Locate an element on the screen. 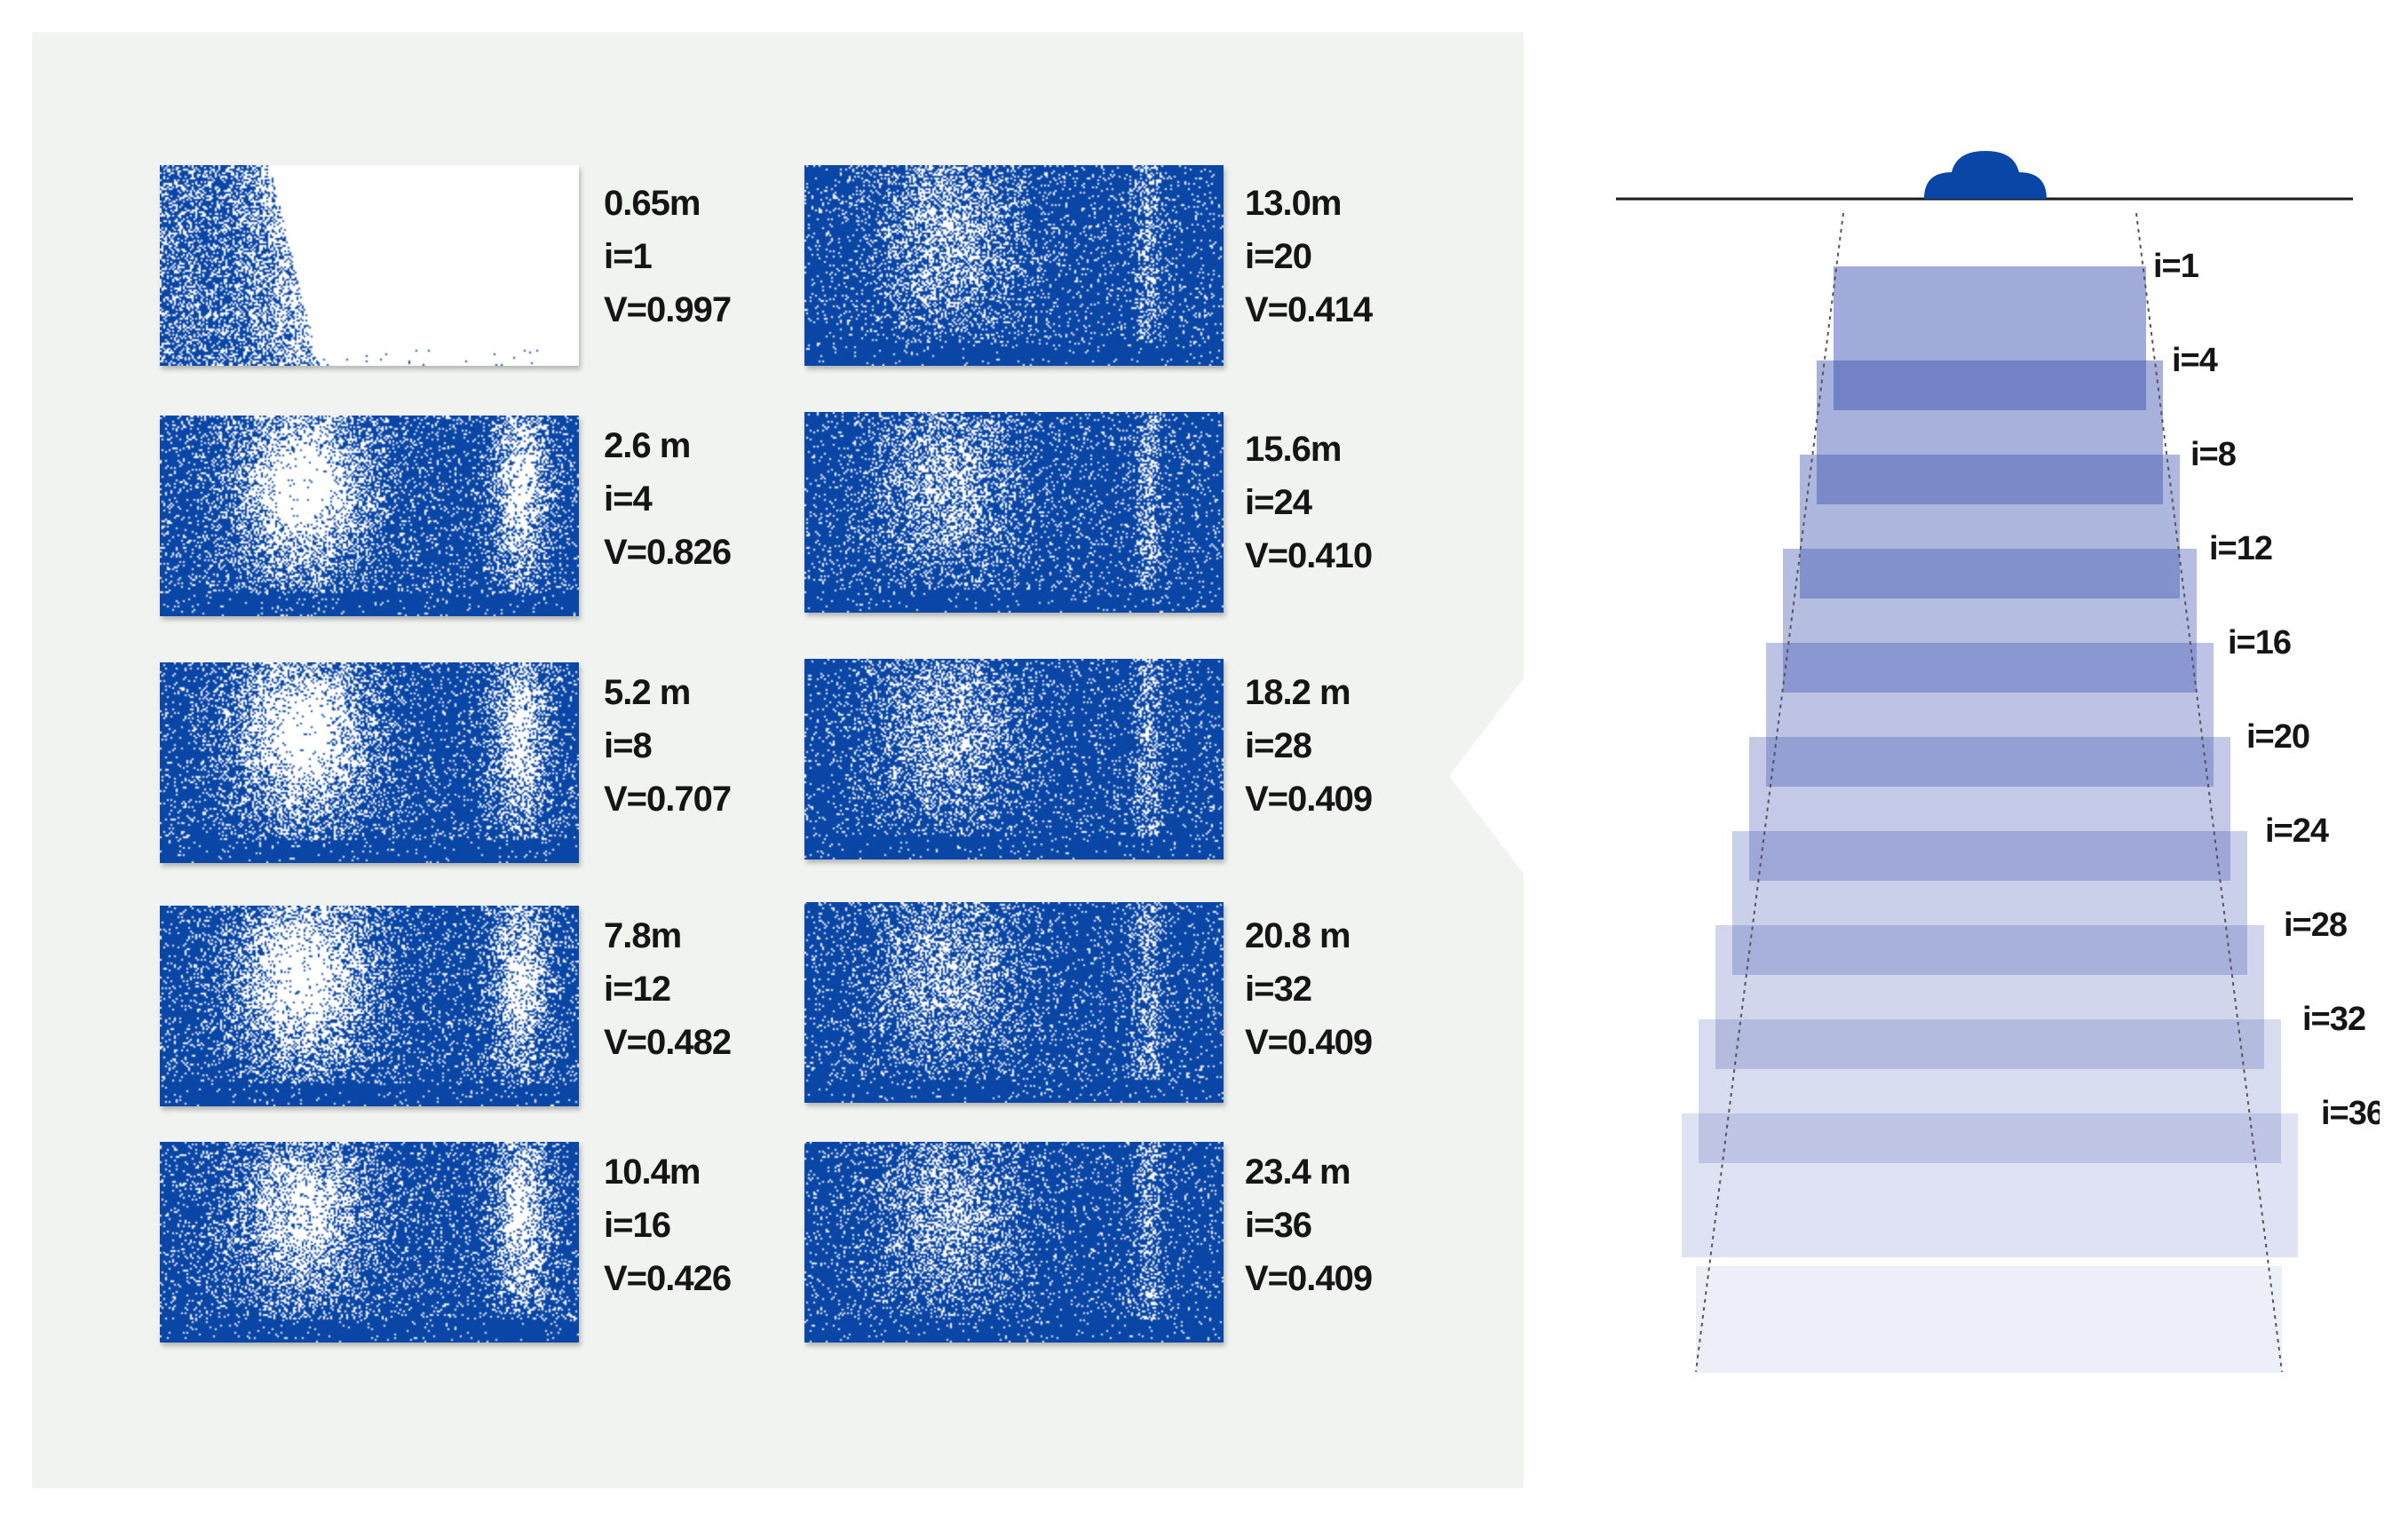  value-label: V=0.482 is located at coordinates (668, 1042).